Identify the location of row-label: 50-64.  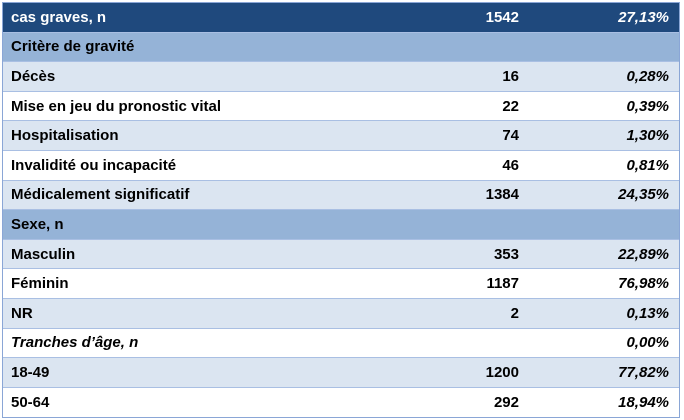
(30, 403).